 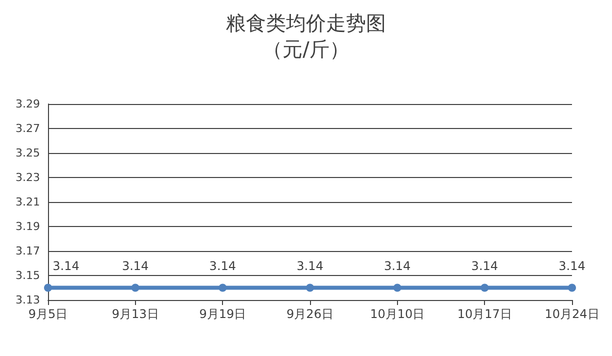 What do you see at coordinates (484, 314) in the screenshot?
I see `x-tick-label: 10月17日` at bounding box center [484, 314].